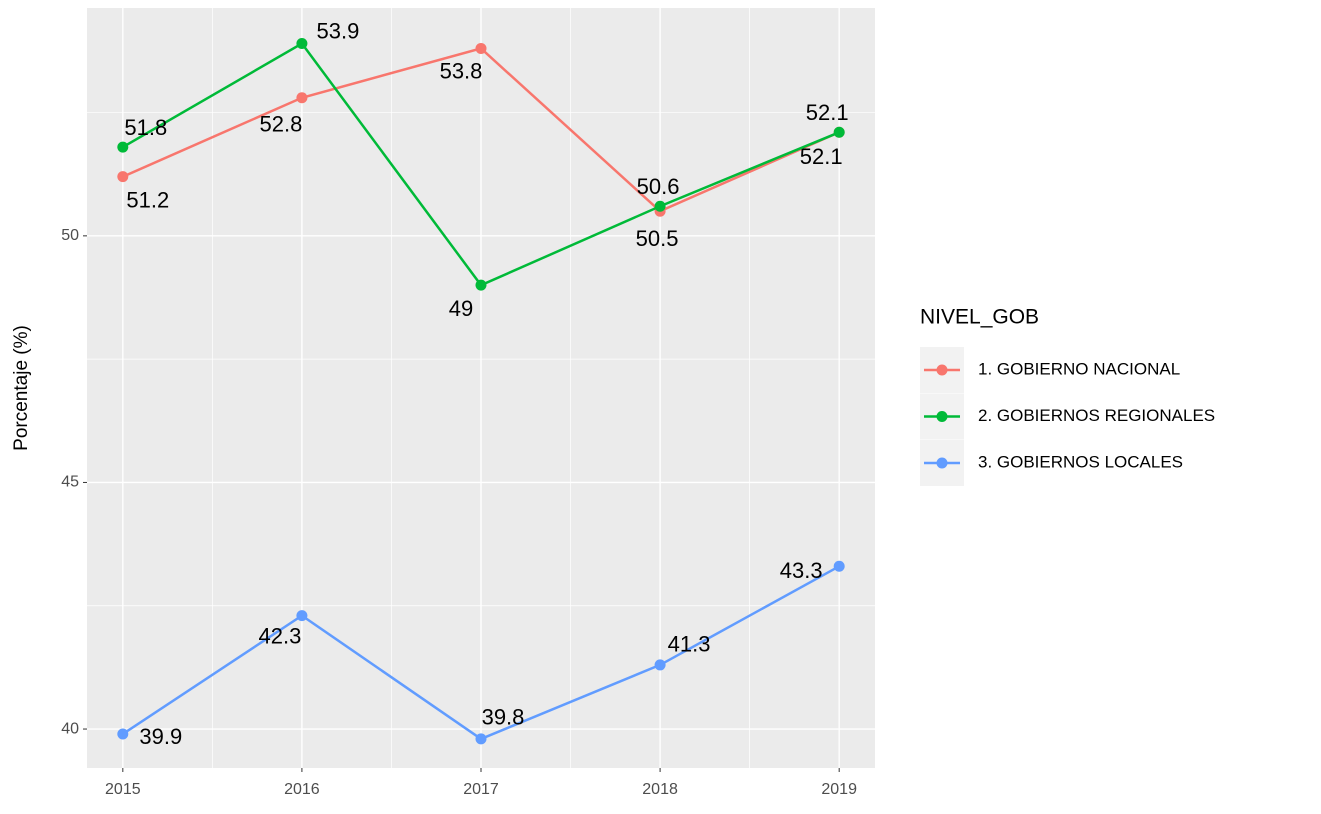 The image size is (1321, 814). Describe the element at coordinates (801, 570) in the screenshot. I see `data-label: 43.3` at that location.